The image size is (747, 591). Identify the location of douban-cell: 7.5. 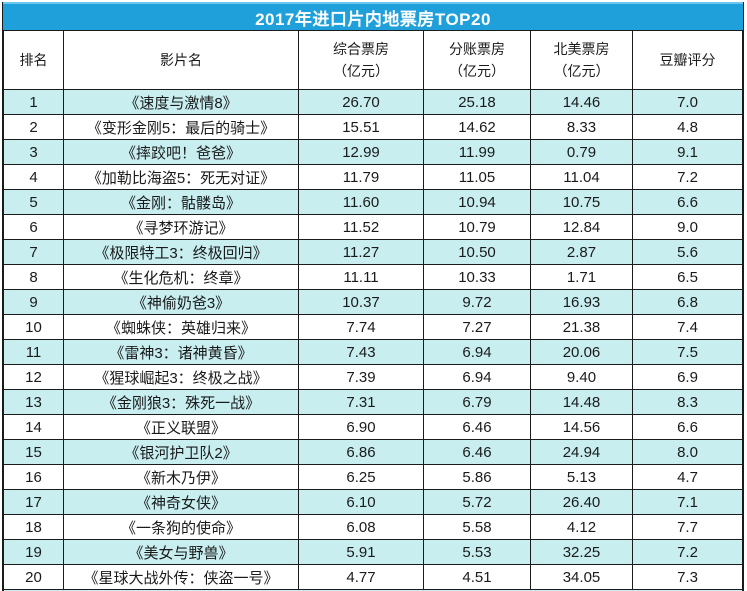
(687, 352).